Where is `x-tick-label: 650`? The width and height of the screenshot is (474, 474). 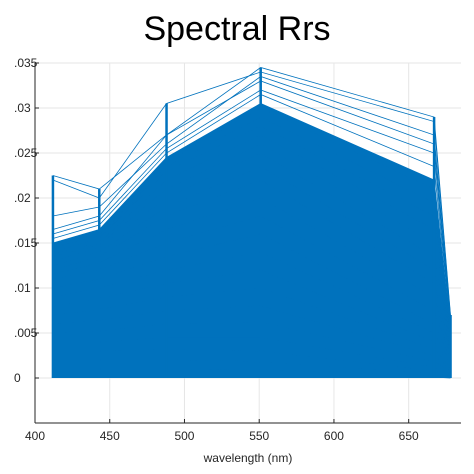 x-tick-label: 650 is located at coordinates (409, 436).